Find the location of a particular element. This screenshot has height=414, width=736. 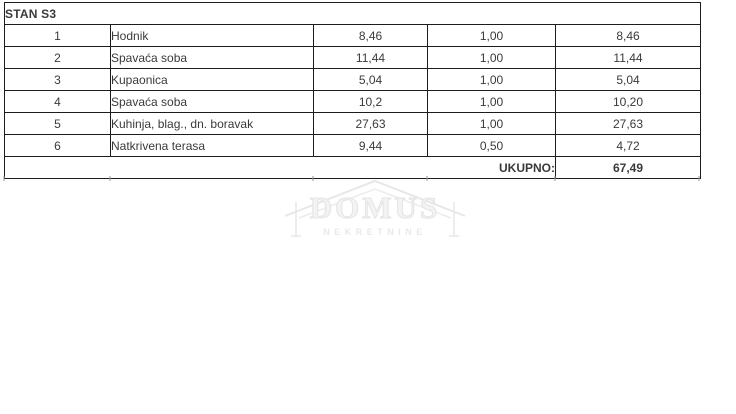

area-cell: 10,2 is located at coordinates (370, 101).